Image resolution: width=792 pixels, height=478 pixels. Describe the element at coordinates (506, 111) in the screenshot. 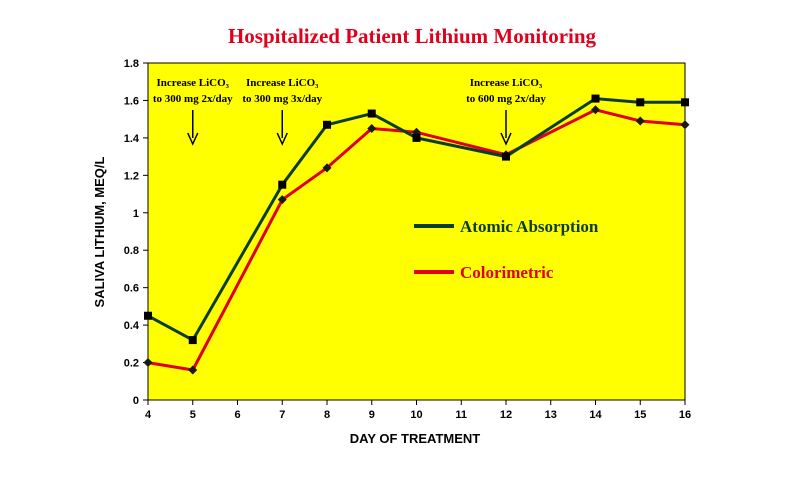

I see `annotation: Increase LiCO₃ to 600 mg 2x/day` at that location.